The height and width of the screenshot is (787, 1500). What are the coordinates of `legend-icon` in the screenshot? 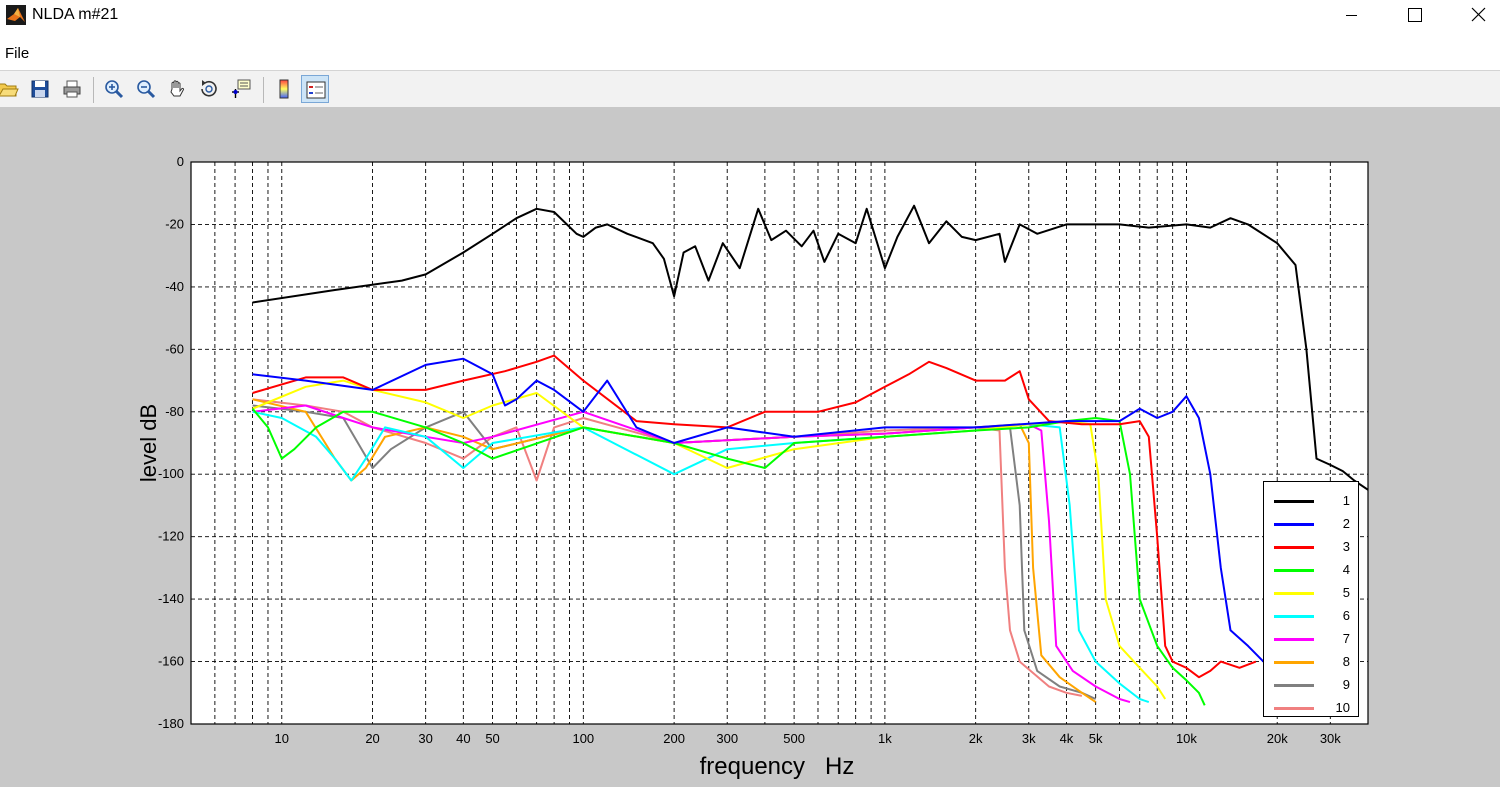 It's located at (316, 90).